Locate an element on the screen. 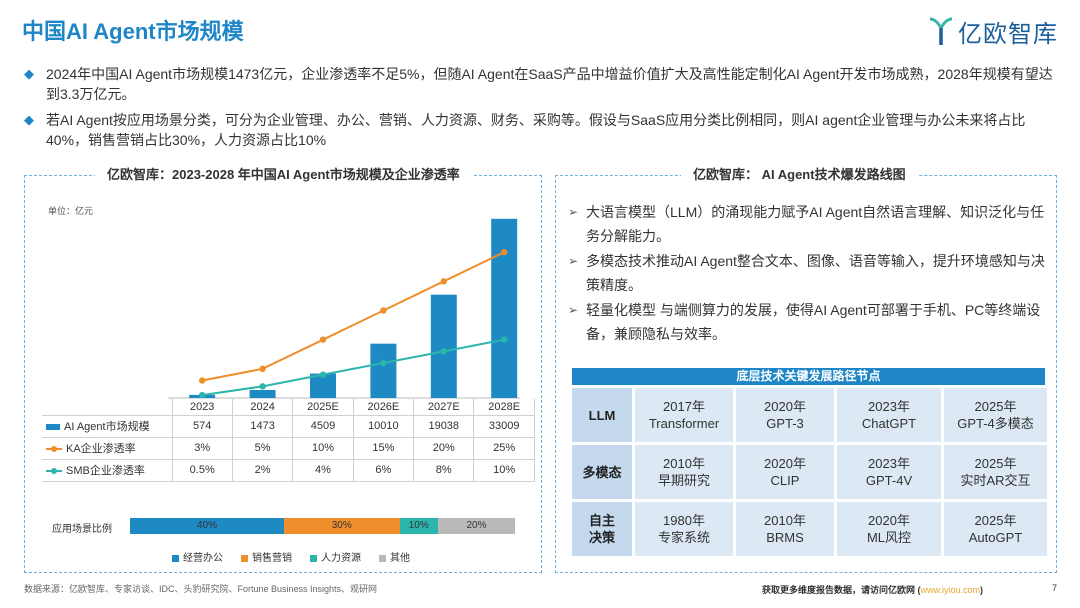 Image resolution: width=1080 pixels, height=608 pixels. scenario-legend-item: 经营办公 is located at coordinates (197, 556).